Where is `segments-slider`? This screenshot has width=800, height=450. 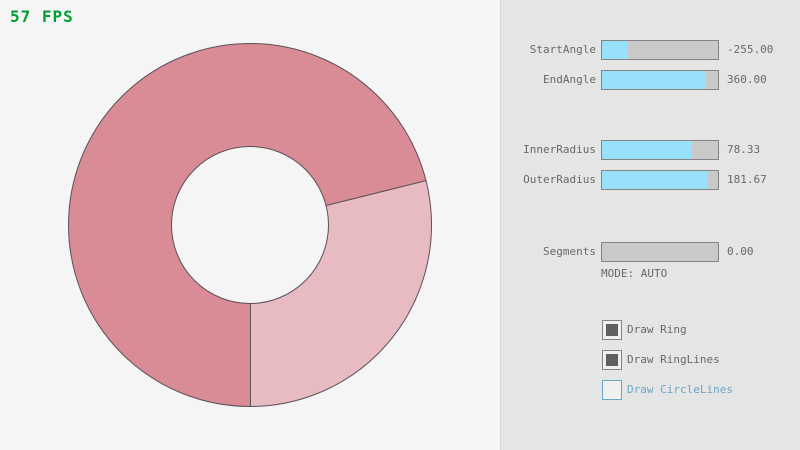
segments-slider is located at coordinates (660, 252).